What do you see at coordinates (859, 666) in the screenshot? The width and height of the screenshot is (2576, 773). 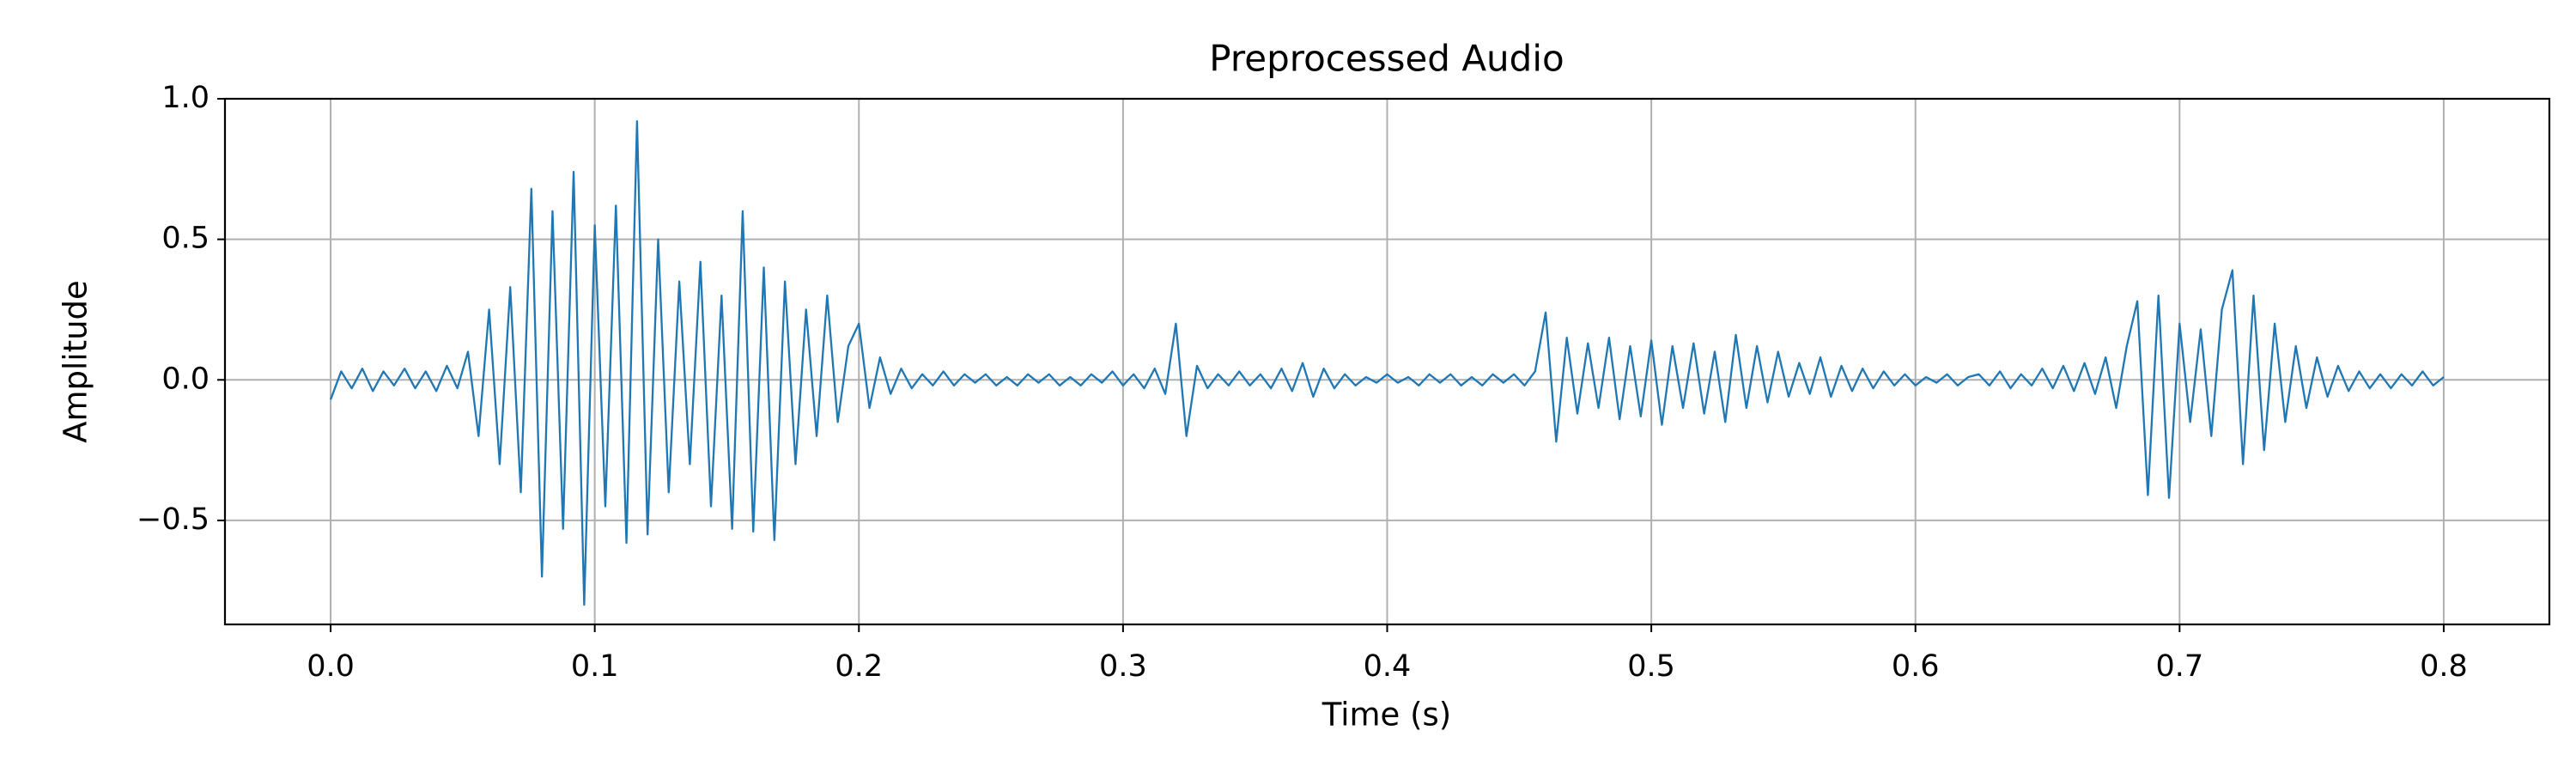 I see `x-tick-label: 0.2` at bounding box center [859, 666].